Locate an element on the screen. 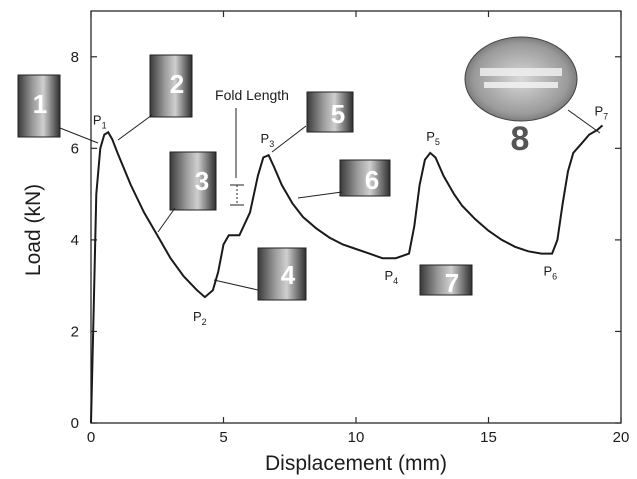  y-tick-label: 6 is located at coordinates (75, 148).